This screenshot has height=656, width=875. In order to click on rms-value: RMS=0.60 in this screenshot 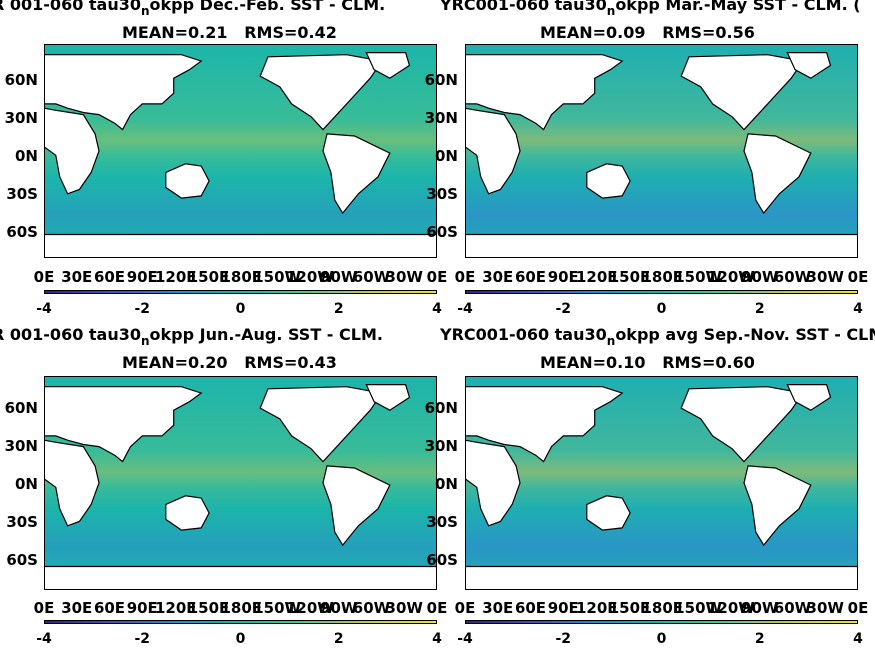, I will do `click(708, 362)`.